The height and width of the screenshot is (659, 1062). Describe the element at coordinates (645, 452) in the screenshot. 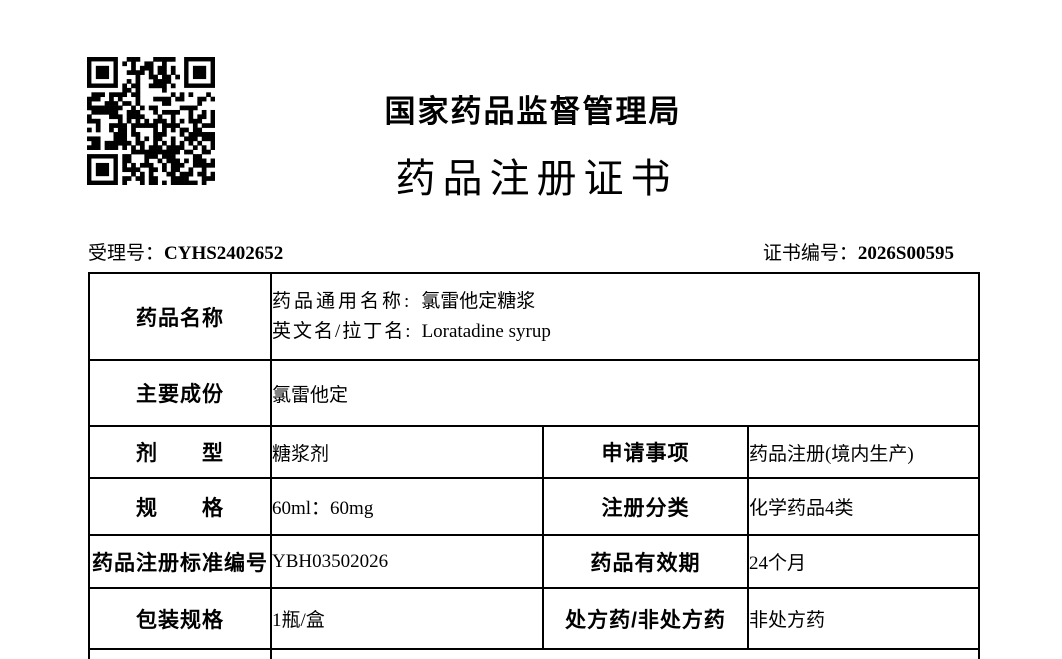

I see `application-item-label: 申请事项` at that location.